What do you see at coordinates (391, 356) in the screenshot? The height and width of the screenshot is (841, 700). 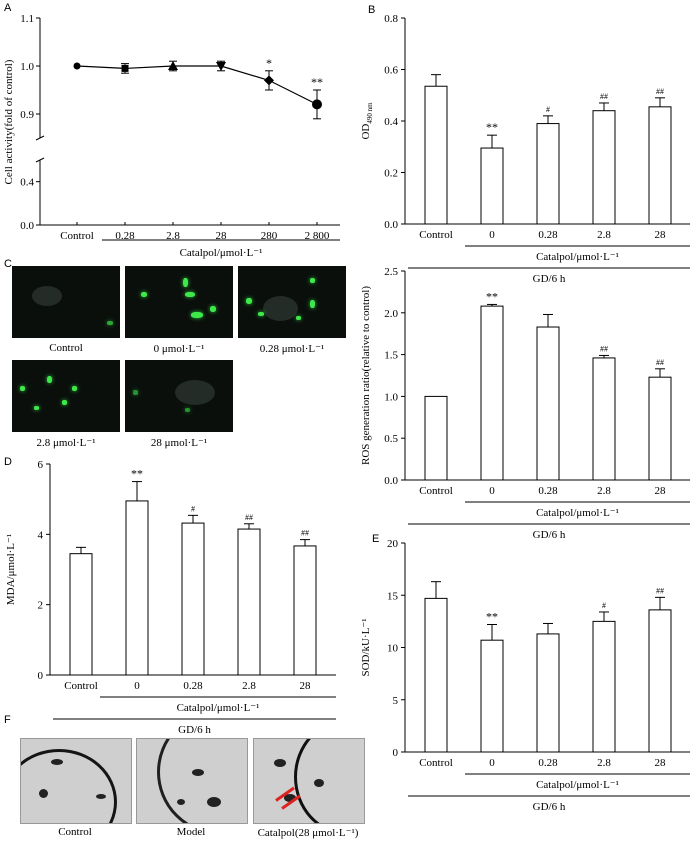 I see `ros-y-tick-label: 1.5` at bounding box center [391, 356].